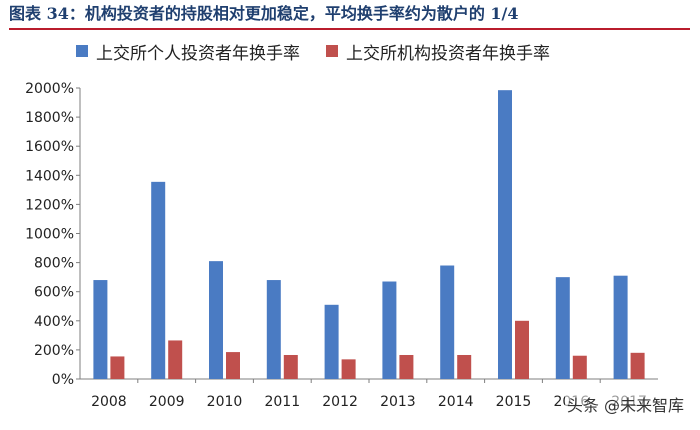 The image size is (700, 430). What do you see at coordinates (63, 380) in the screenshot?
I see `y-tick-label: 0%` at bounding box center [63, 380].